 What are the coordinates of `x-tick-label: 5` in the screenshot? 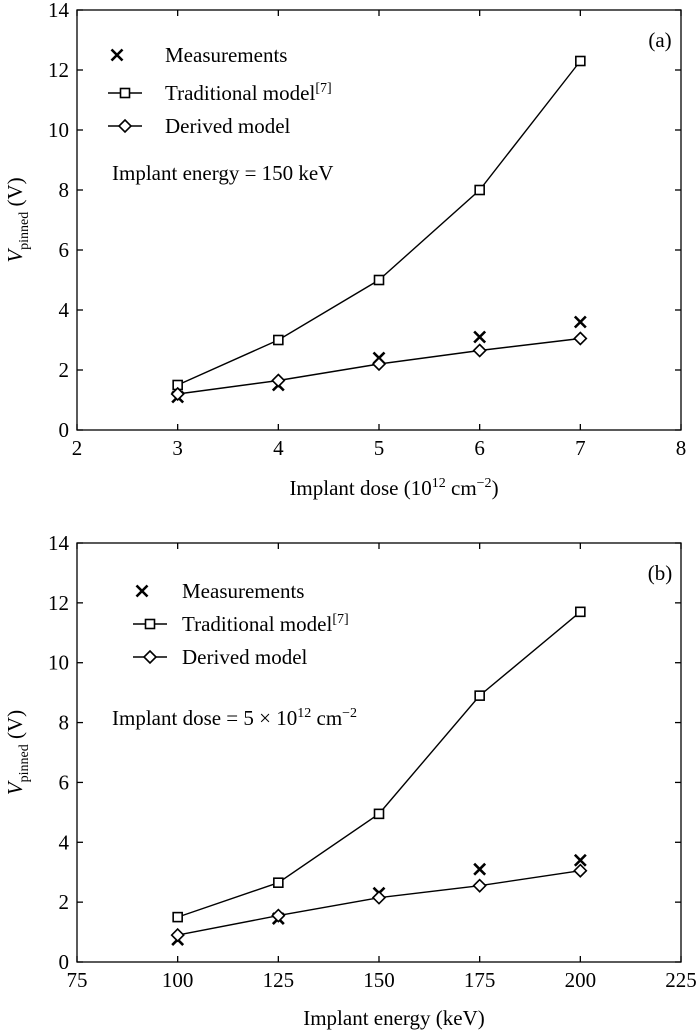 It's located at (379, 448).